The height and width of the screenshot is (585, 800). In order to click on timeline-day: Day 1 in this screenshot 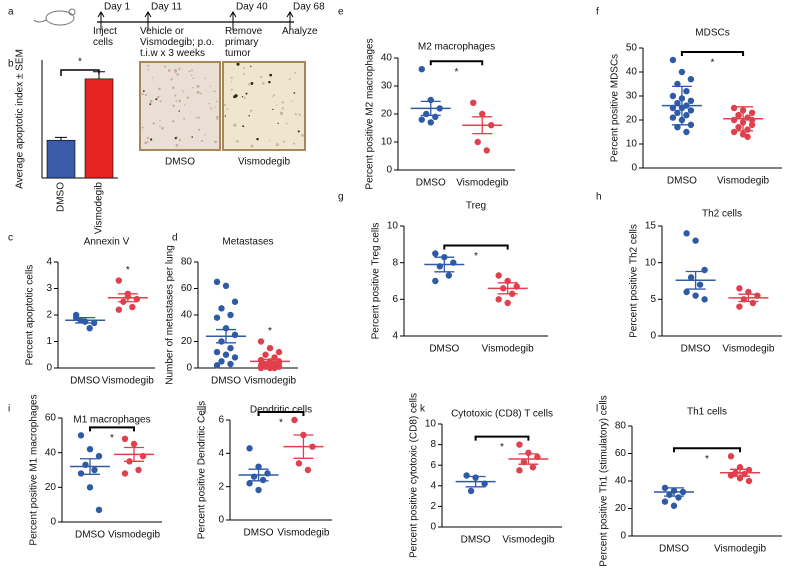, I will do `click(117, 7)`.